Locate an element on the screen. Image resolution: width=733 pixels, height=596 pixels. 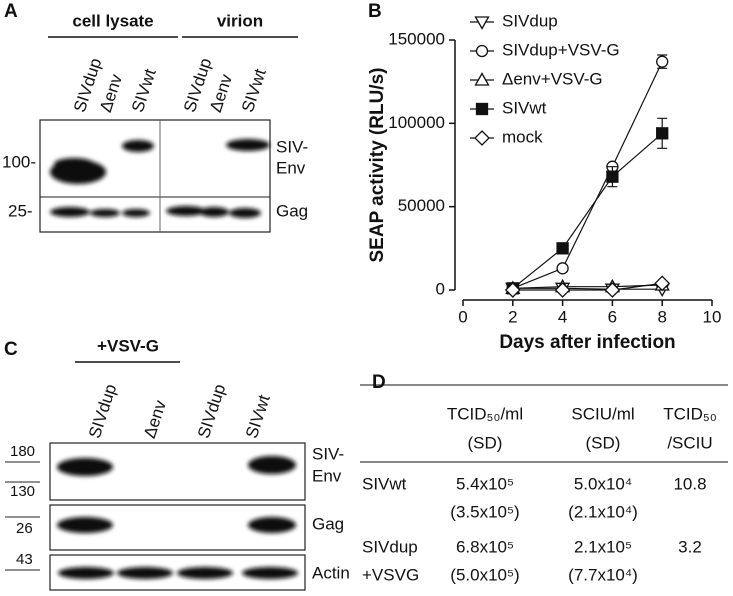
blot-a is located at coordinates (155, 176).